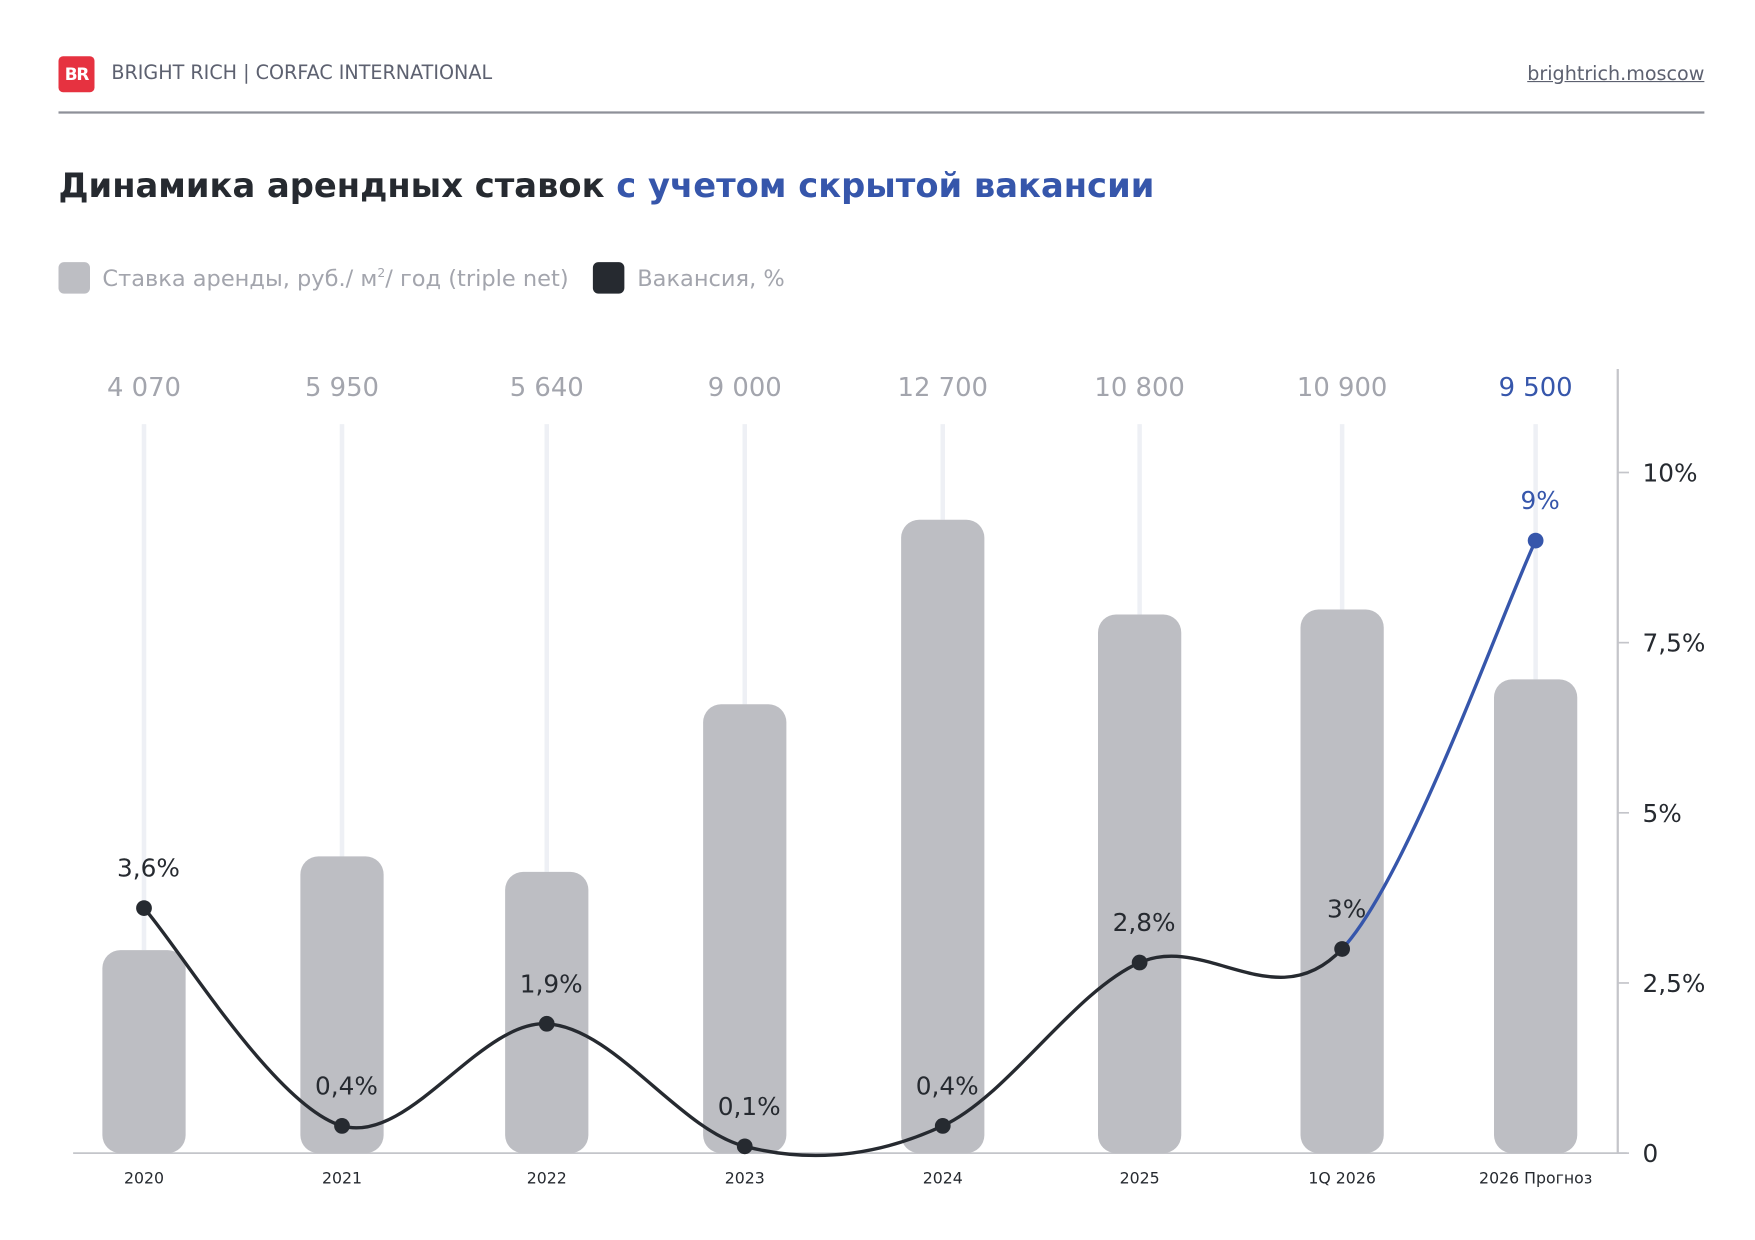  I want to click on rent-value-label: 12 700, so click(943, 388).